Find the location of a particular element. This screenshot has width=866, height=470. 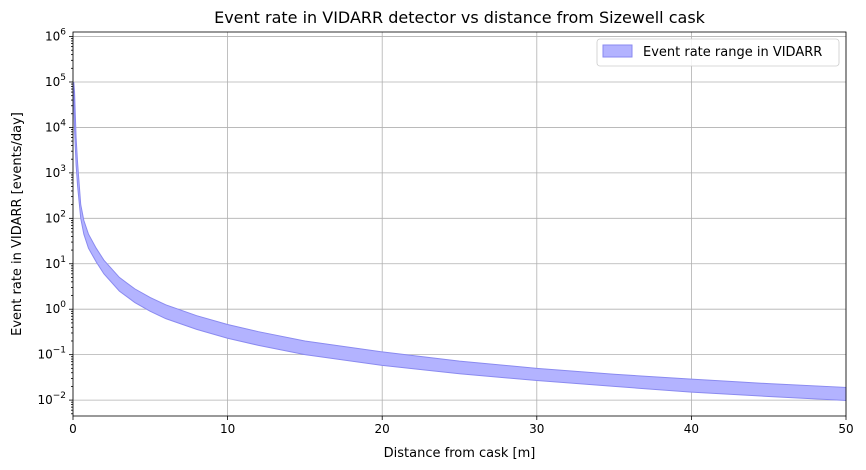

x-tick-label: 10 is located at coordinates (227, 429).